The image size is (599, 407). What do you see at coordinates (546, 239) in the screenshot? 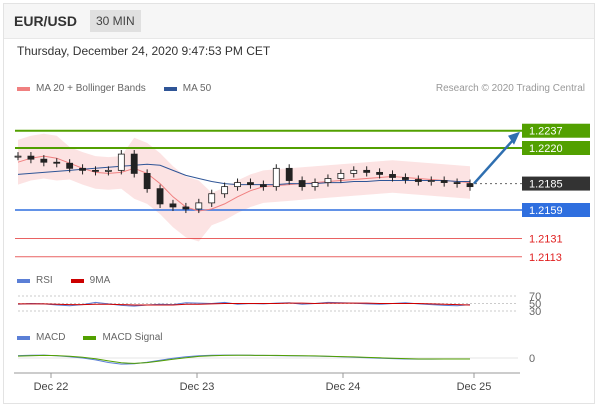
I see `support-label-4: 1.2131` at bounding box center [546, 239].